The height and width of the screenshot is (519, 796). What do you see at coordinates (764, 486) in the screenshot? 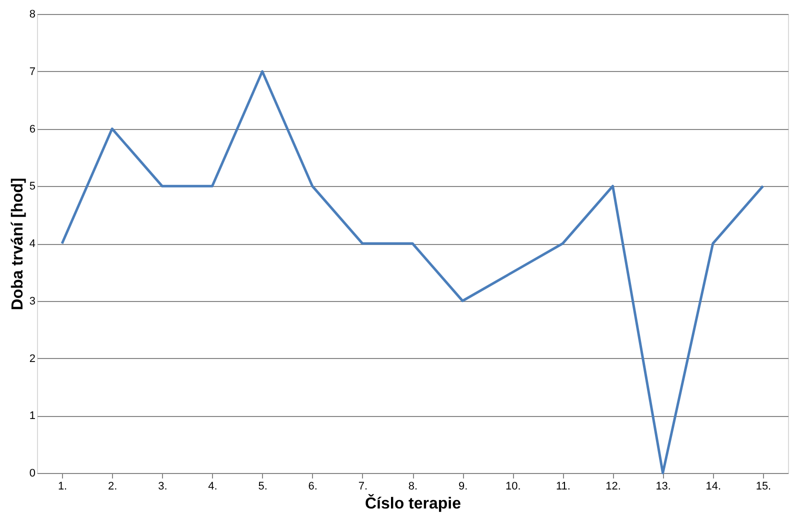
I see `x-tick-label: 15.` at bounding box center [764, 486].